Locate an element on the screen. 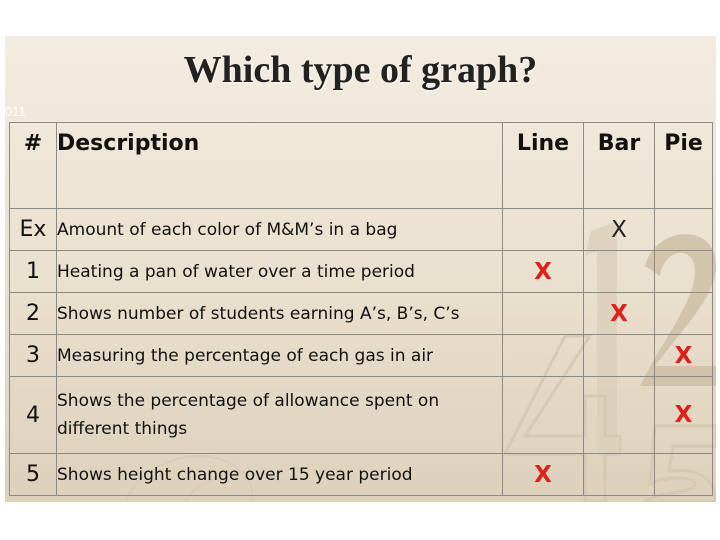  row-description: Amount of each color of M&M’s in a bag is located at coordinates (279, 229).